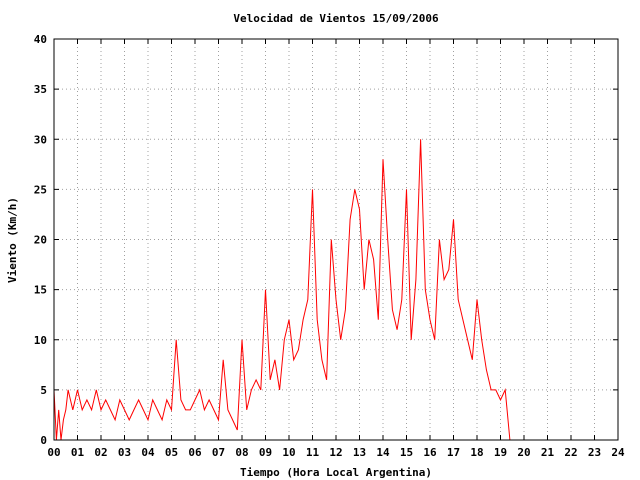 The width and height of the screenshot is (640, 480). What do you see at coordinates (453, 452) in the screenshot?
I see `x-tick-label: 17` at bounding box center [453, 452].